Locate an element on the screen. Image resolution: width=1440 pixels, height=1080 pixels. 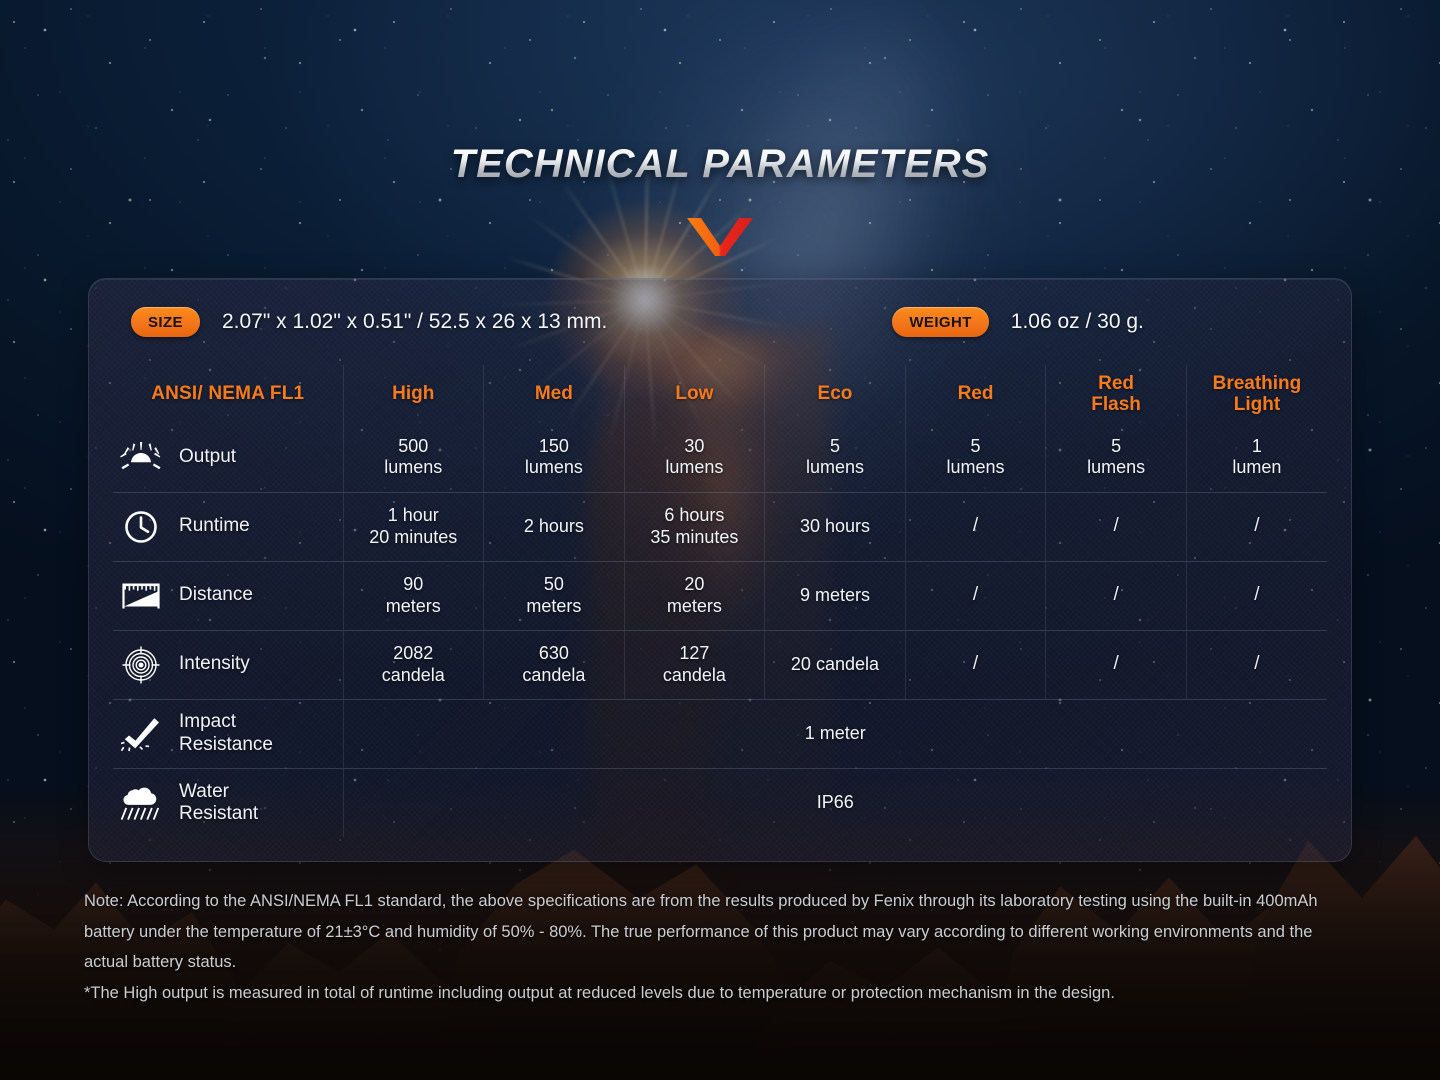
table-cell: 2 hours is located at coordinates (554, 527).